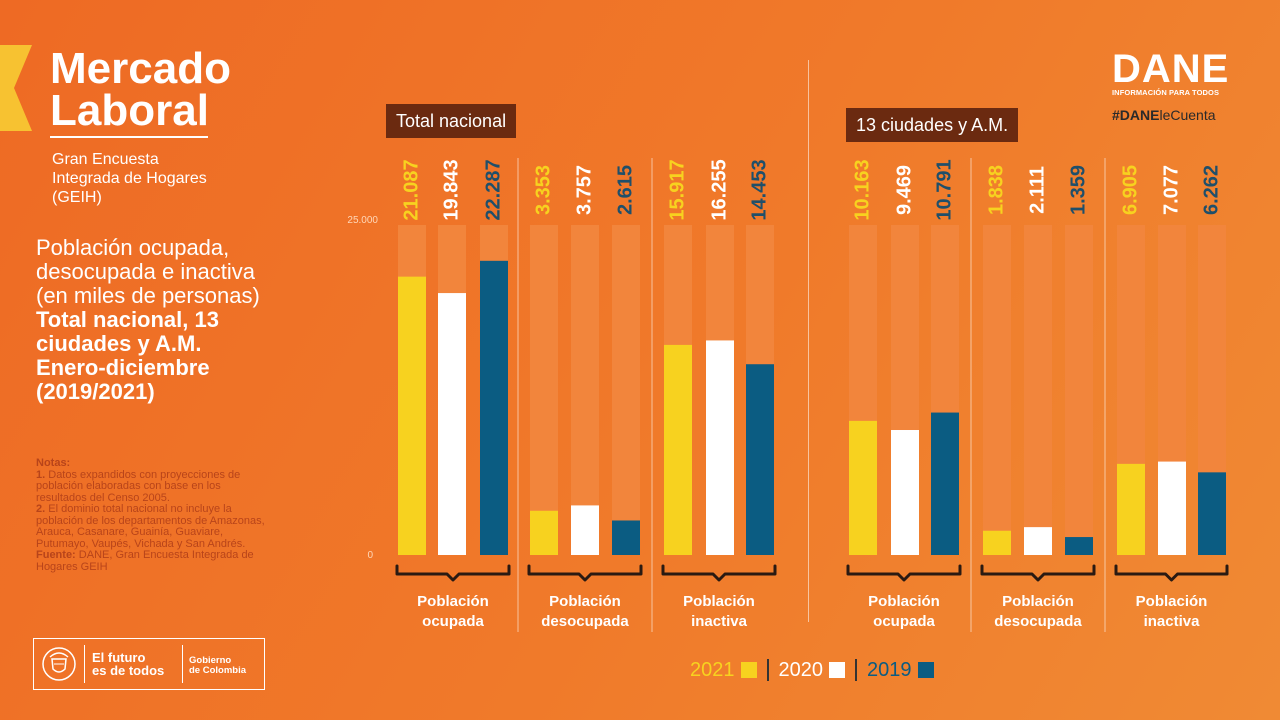 This screenshot has width=1280, height=720. Describe the element at coordinates (148, 295) in the screenshot. I see `desc-line-3: (en miles de personas)` at that location.